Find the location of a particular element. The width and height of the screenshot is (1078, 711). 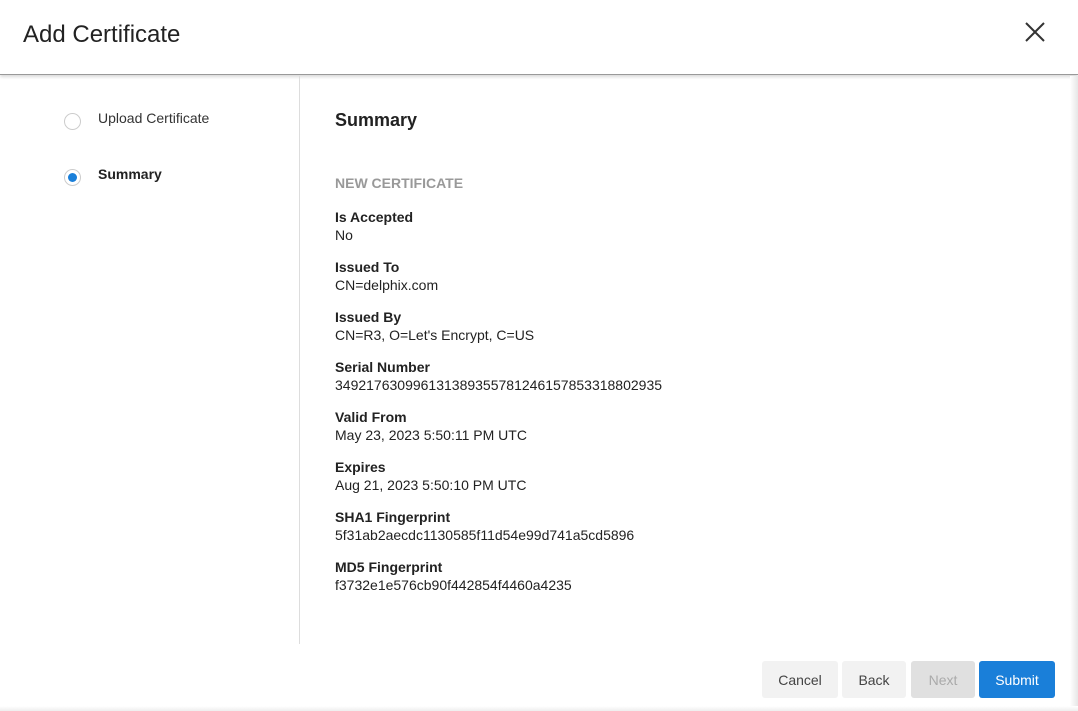

field-label: SHA1 Fingerprint is located at coordinates (393, 517).